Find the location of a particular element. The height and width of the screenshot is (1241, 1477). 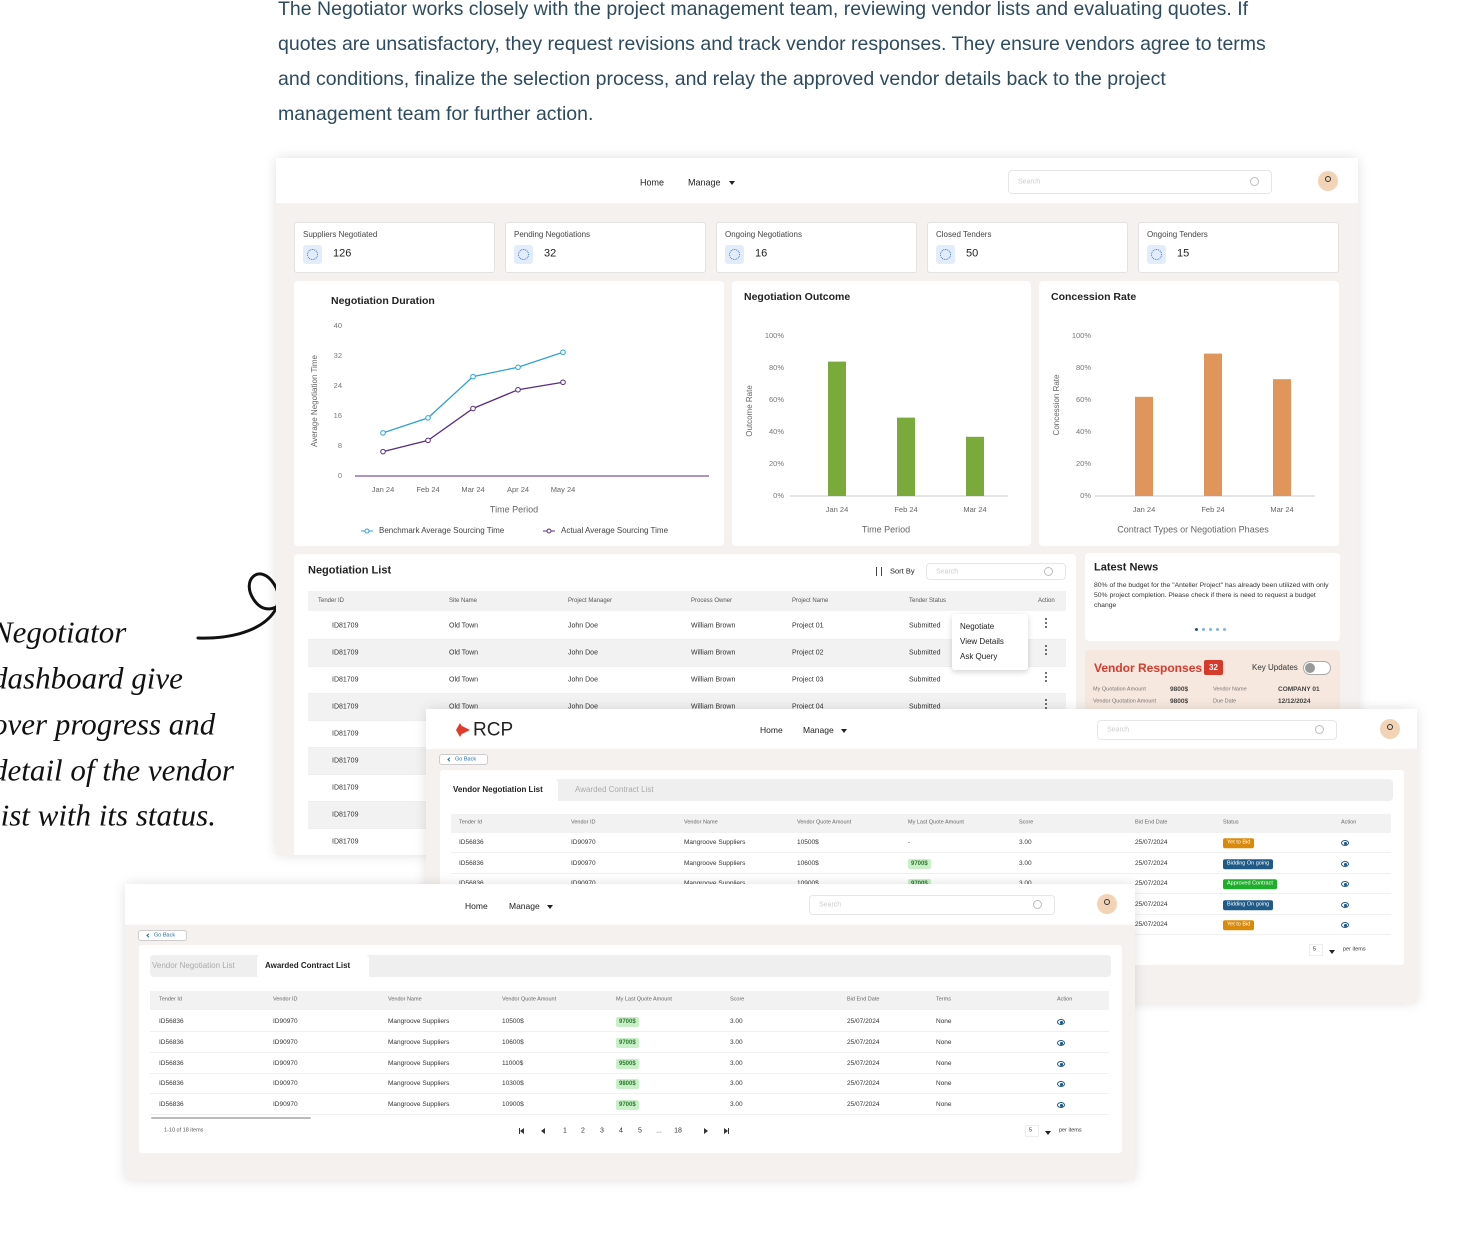

active-tab is located at coordinates (504, 790).